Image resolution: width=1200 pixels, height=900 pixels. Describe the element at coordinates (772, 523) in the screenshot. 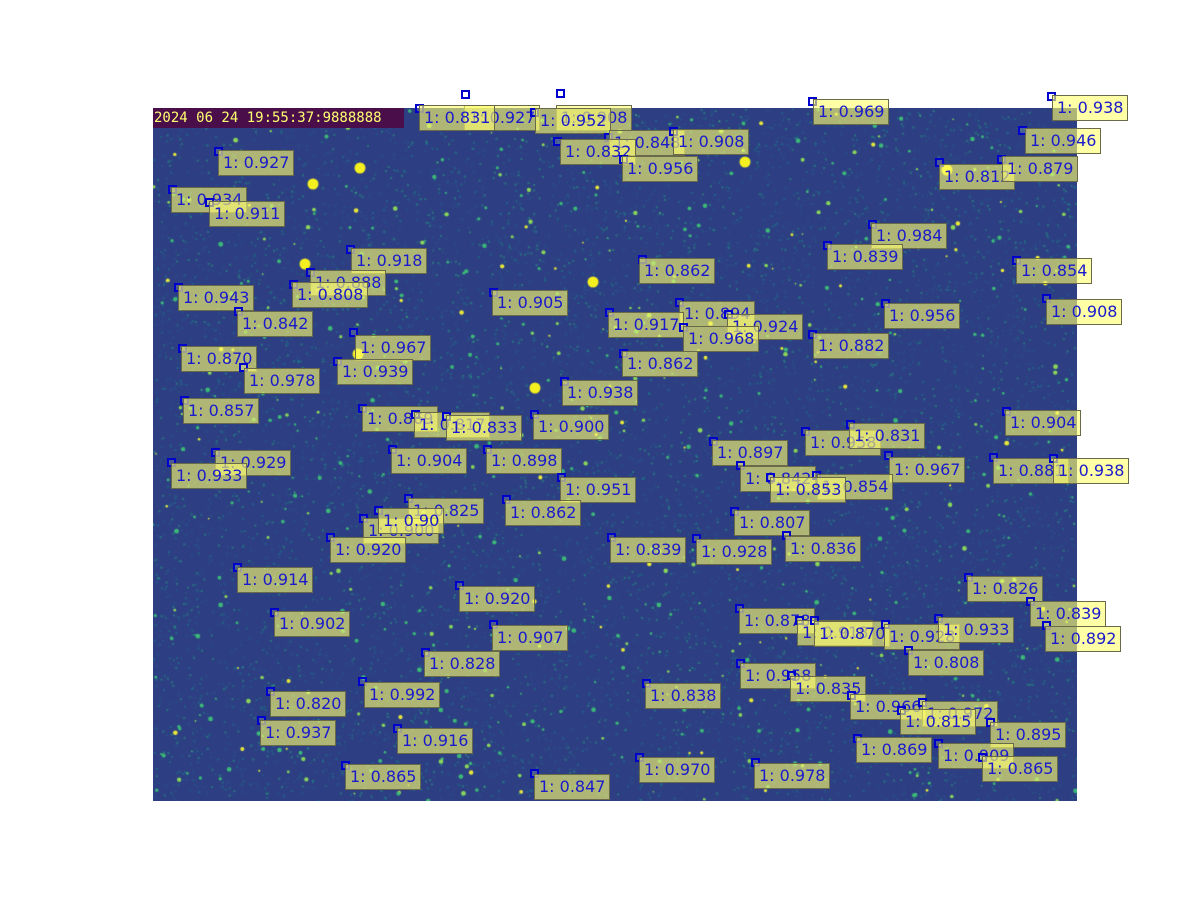

I see `detection-label: 1: 0.807` at that location.